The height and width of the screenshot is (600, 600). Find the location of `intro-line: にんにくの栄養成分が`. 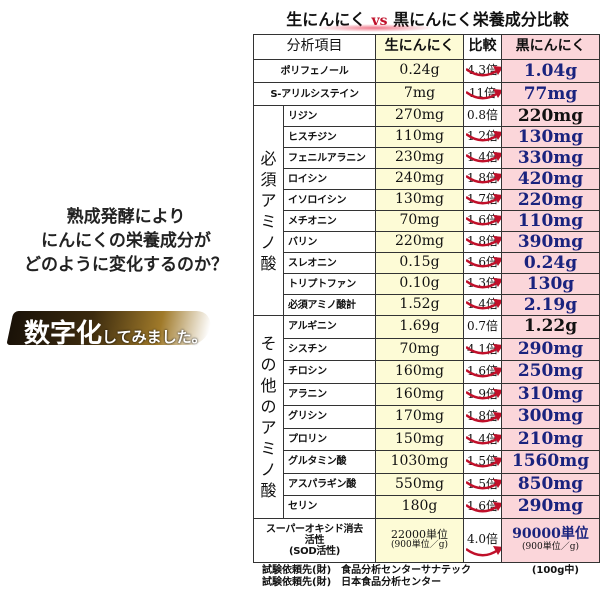

intro-line: にんにくの栄養成分が is located at coordinates (126, 241).